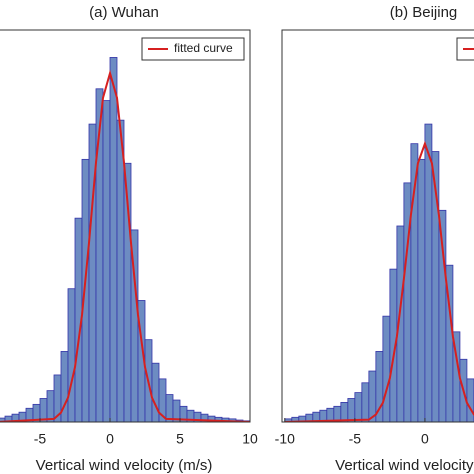  I want to click on x-tick-label: -10, so click(285, 439).